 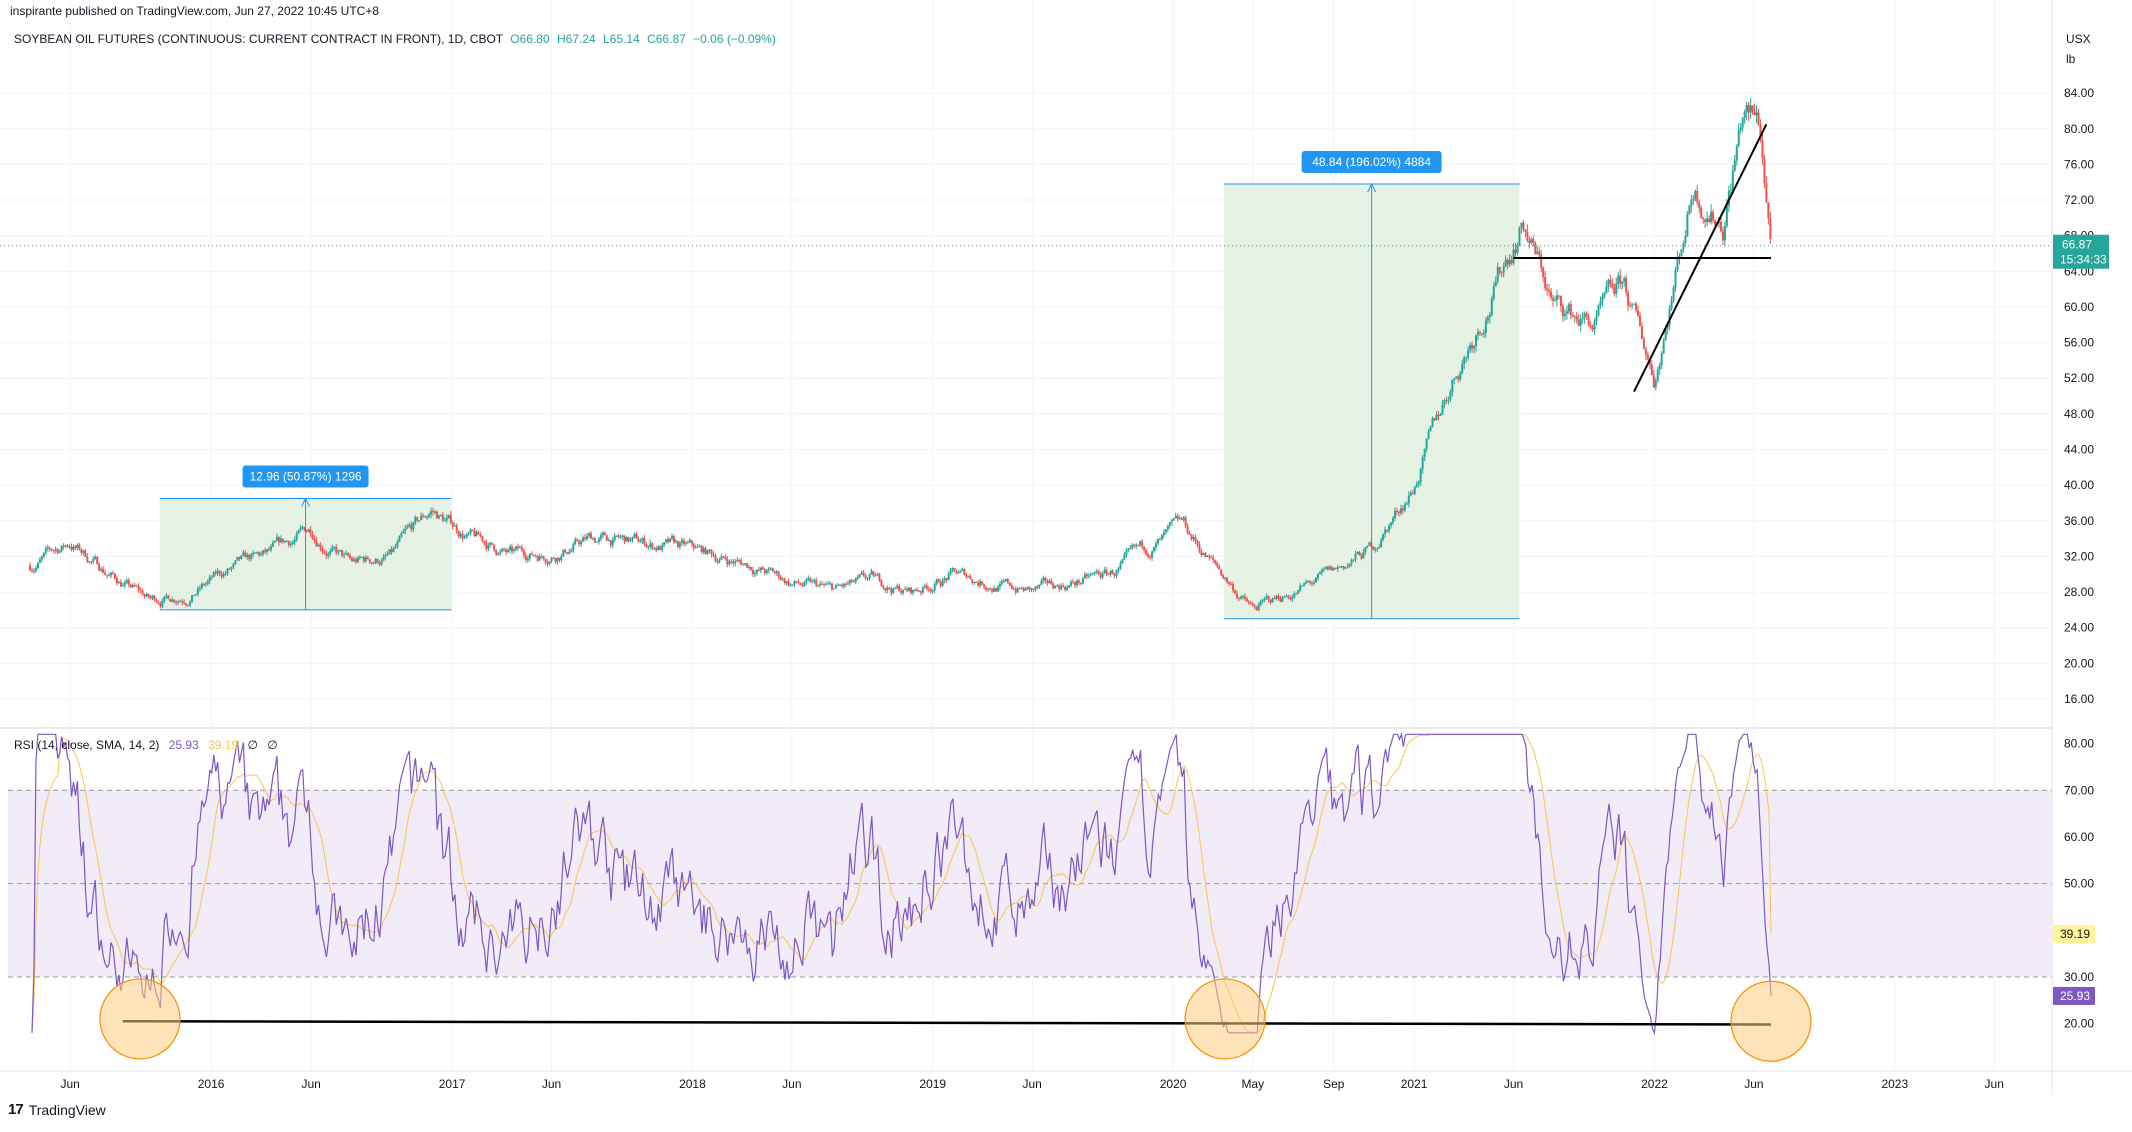 What do you see at coordinates (2079, 837) in the screenshot?
I see `rsi-tick-label: 60.00` at bounding box center [2079, 837].